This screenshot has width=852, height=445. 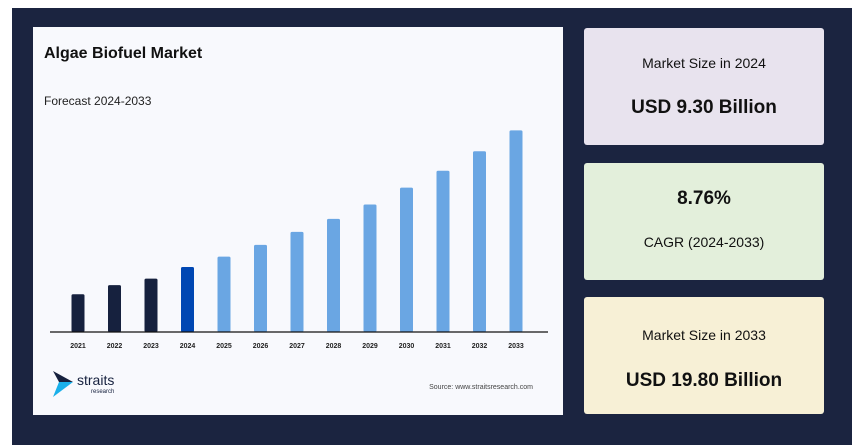 What do you see at coordinates (151, 346) in the screenshot?
I see `x-tick-label: 2023` at bounding box center [151, 346].